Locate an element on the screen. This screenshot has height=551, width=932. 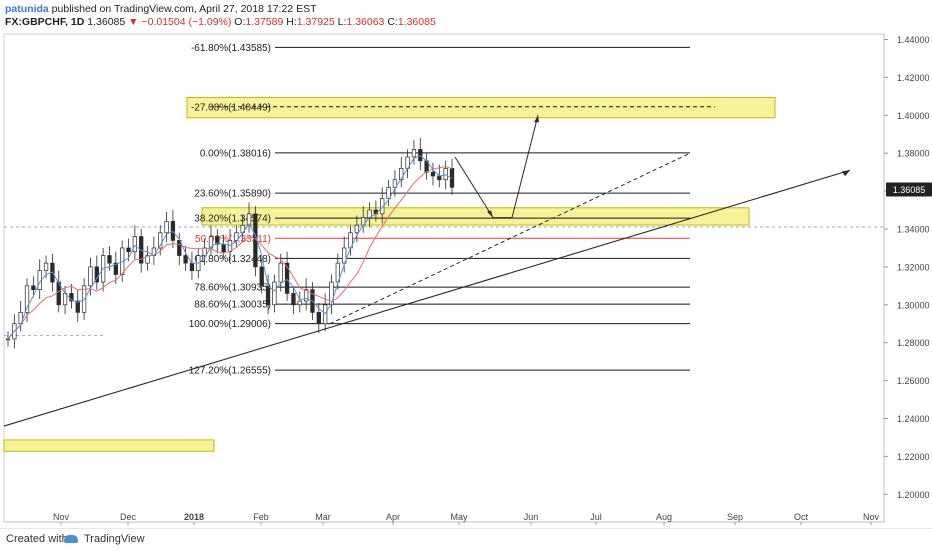
fib-level-label: 50.00%(1.33511) is located at coordinates (233, 239).